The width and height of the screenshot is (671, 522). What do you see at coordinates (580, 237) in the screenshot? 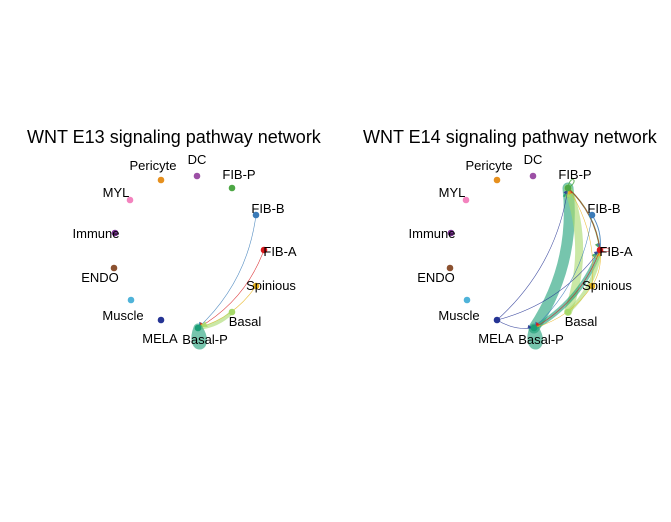
I see `edge-spinious-to-fib-p` at bounding box center [580, 237].